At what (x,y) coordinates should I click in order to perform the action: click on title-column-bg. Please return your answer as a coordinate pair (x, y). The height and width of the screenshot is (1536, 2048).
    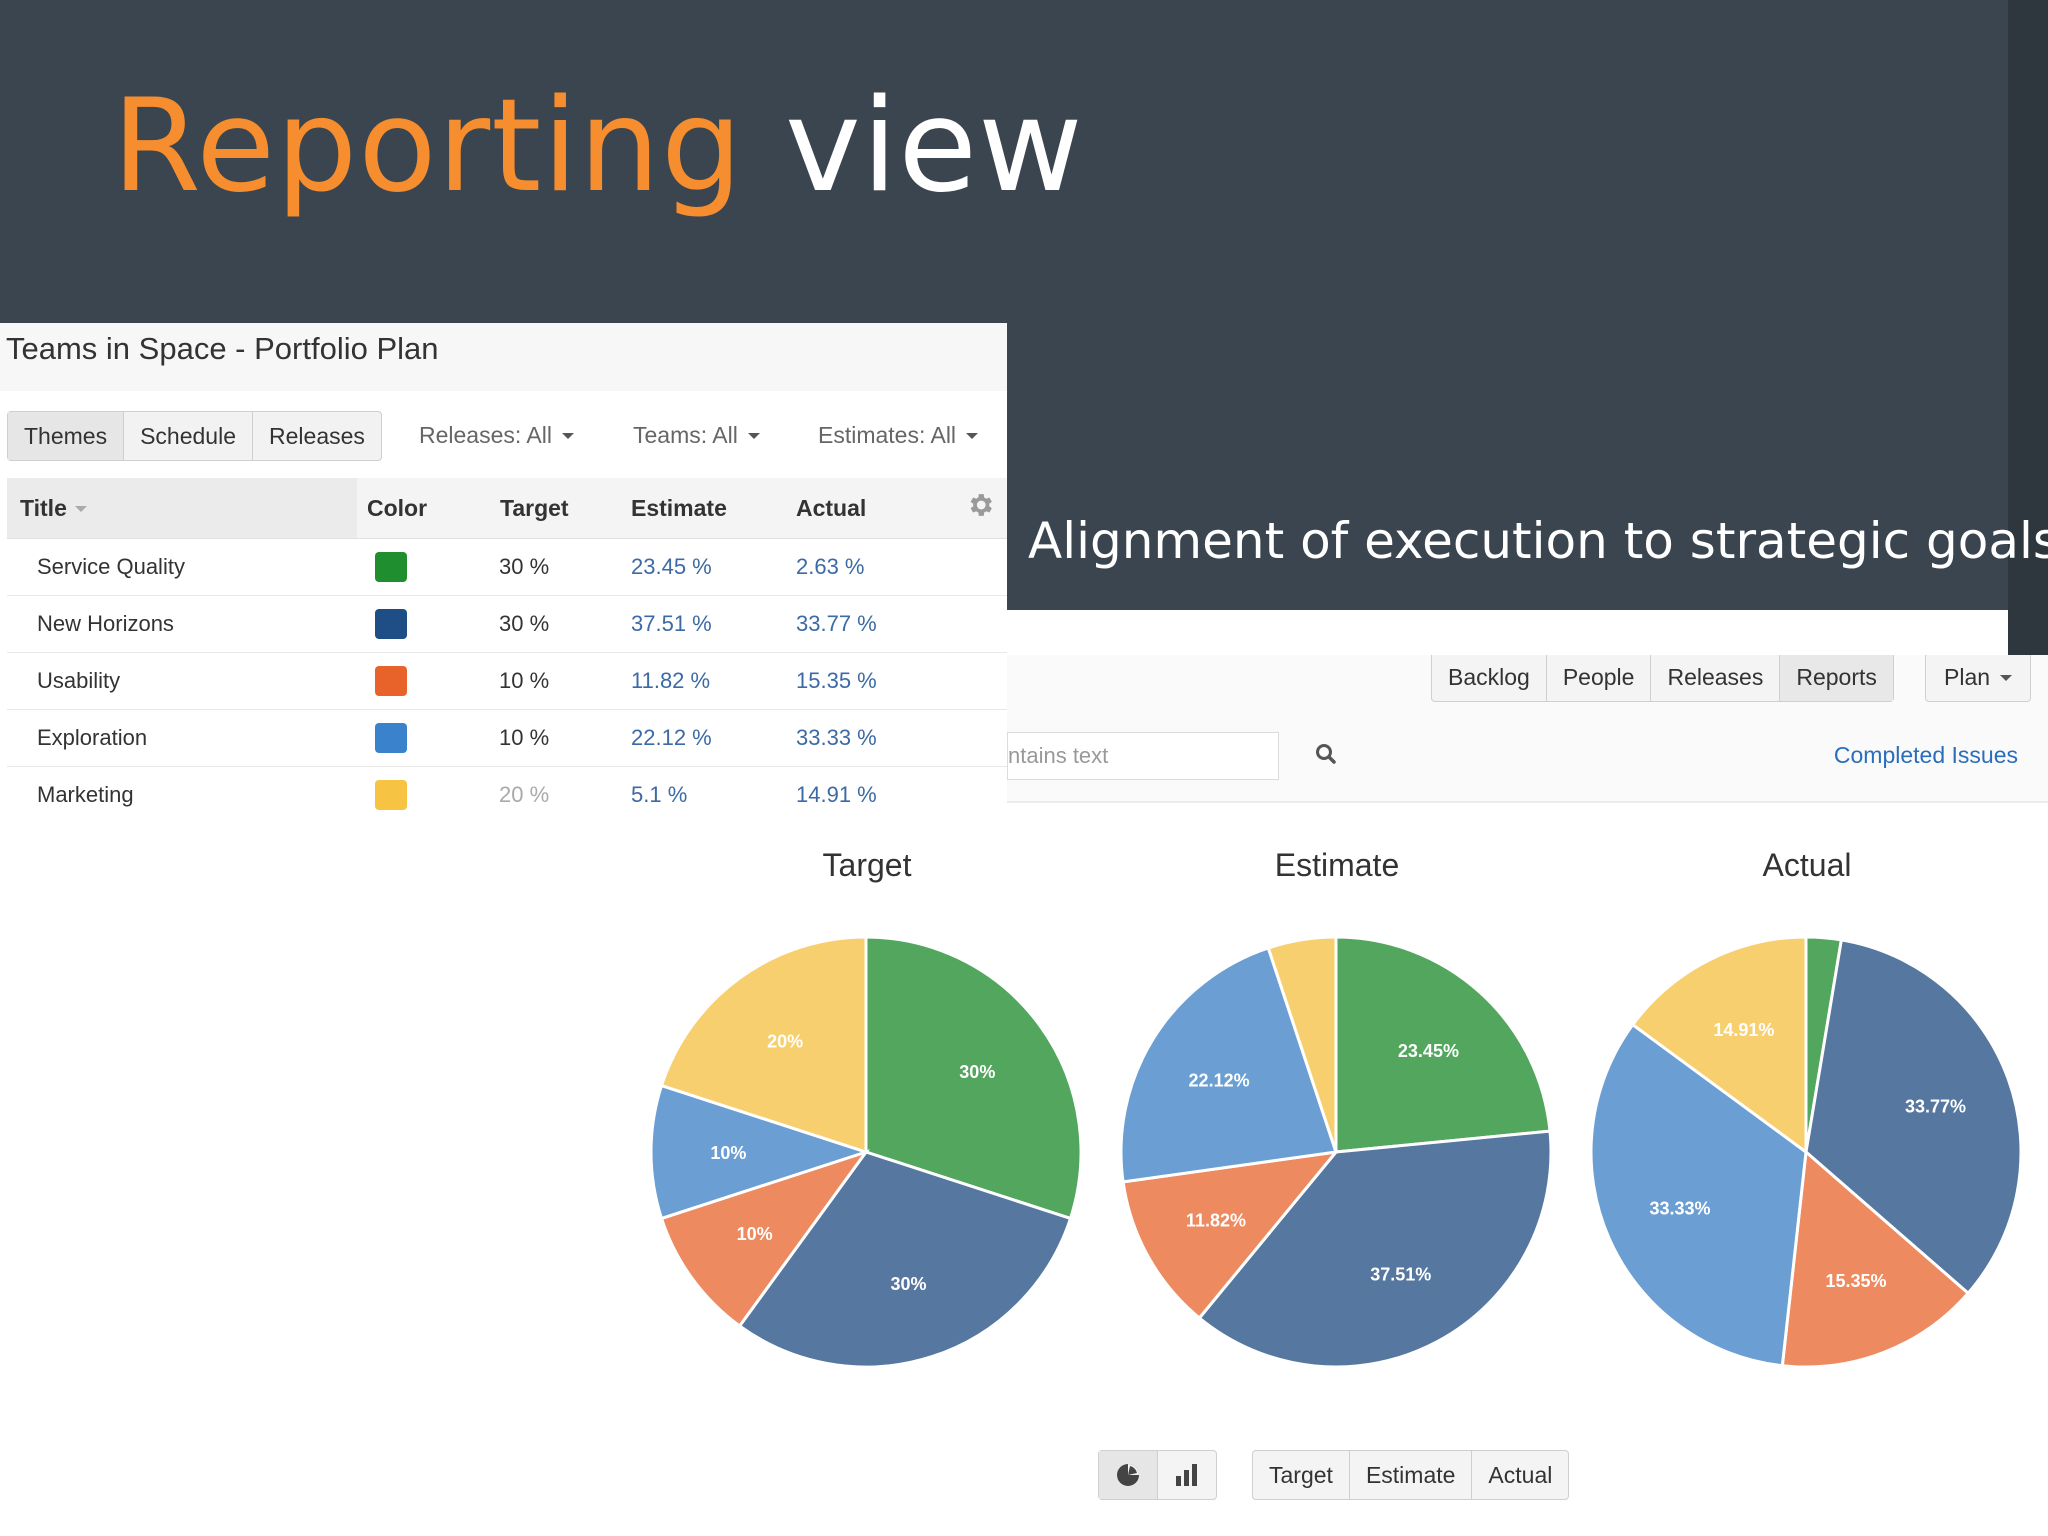
    Looking at the image, I should click on (182, 508).